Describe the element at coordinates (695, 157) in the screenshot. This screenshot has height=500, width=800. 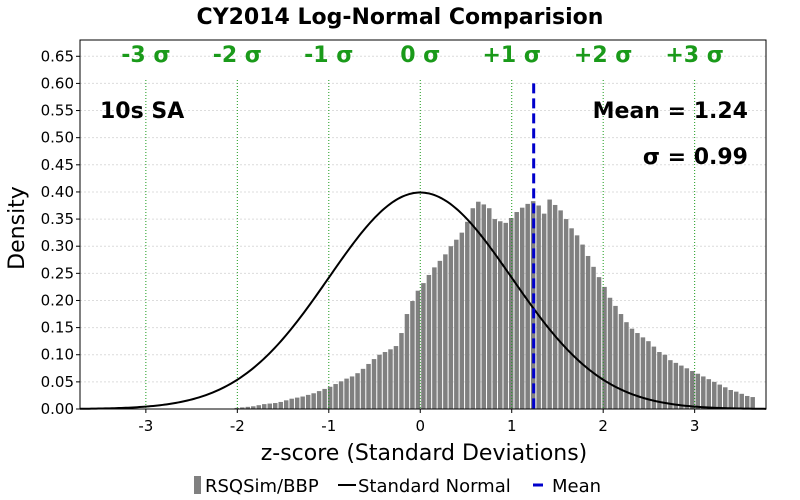
I see `sigma-annotation: σ = 0.99` at that location.